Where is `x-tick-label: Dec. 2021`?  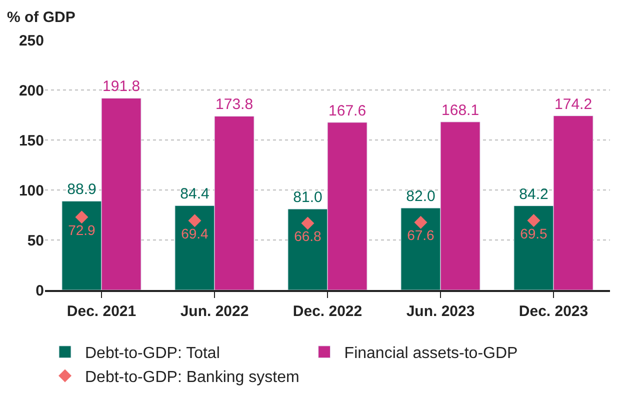 x-tick-label: Dec. 2021 is located at coordinates (101, 311).